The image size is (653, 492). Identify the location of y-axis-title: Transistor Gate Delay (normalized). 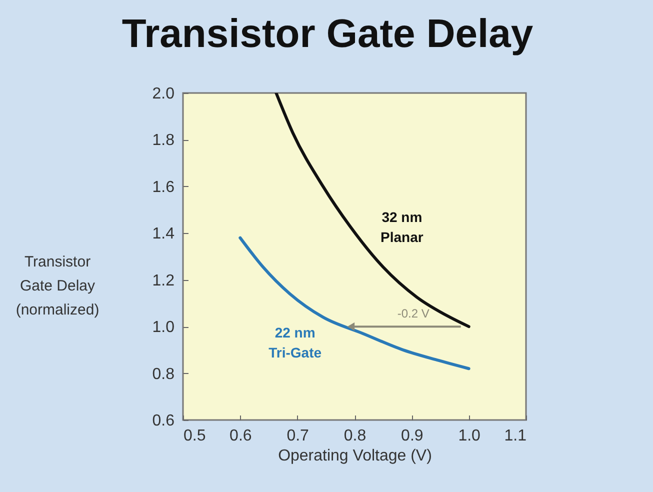
(58, 286).